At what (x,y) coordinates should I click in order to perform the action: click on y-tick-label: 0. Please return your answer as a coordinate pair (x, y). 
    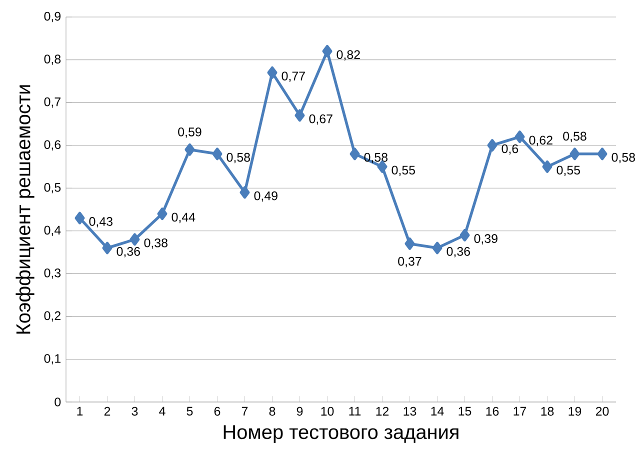
    Looking at the image, I should click on (57, 402).